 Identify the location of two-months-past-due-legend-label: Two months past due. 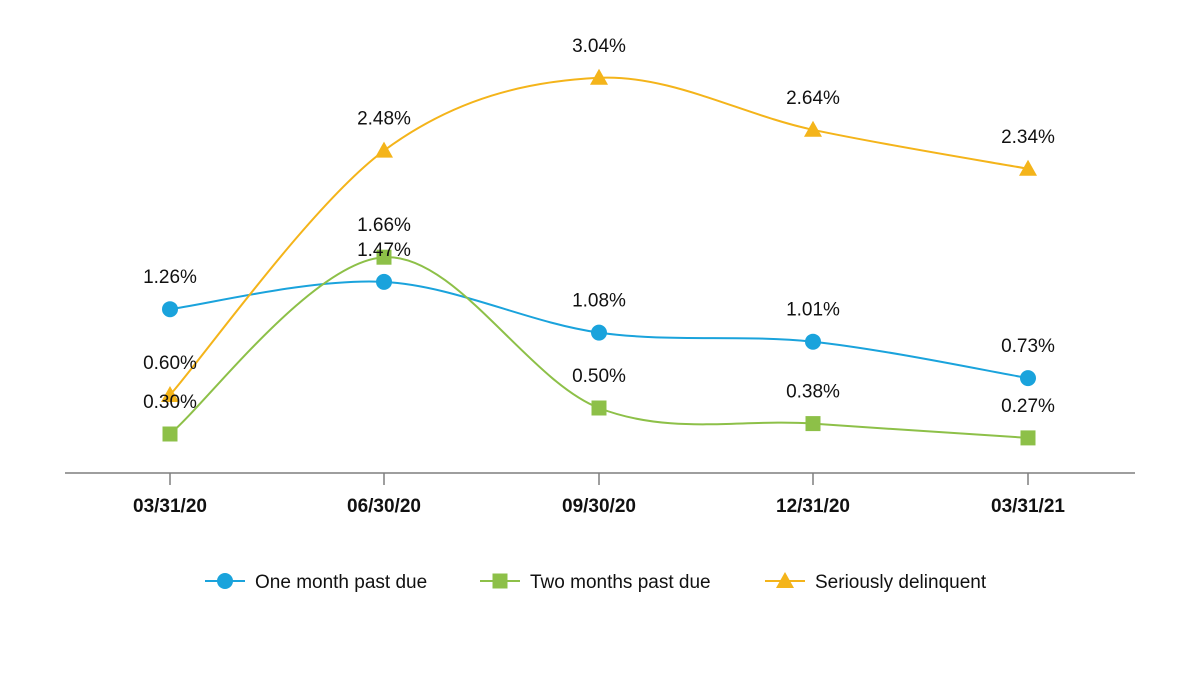
(620, 582).